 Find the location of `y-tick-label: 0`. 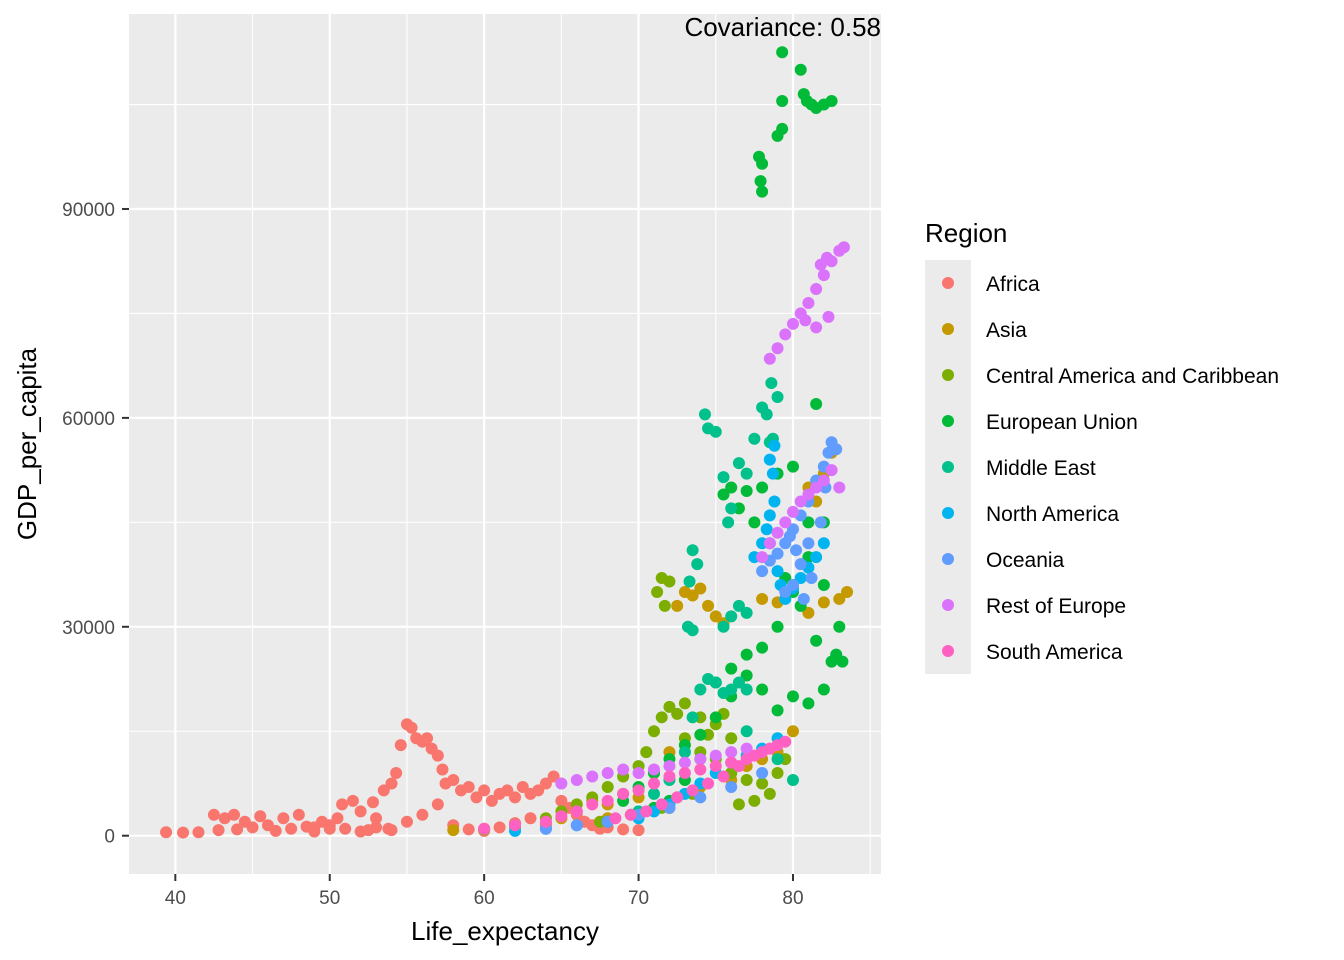

y-tick-label: 0 is located at coordinates (109, 837).